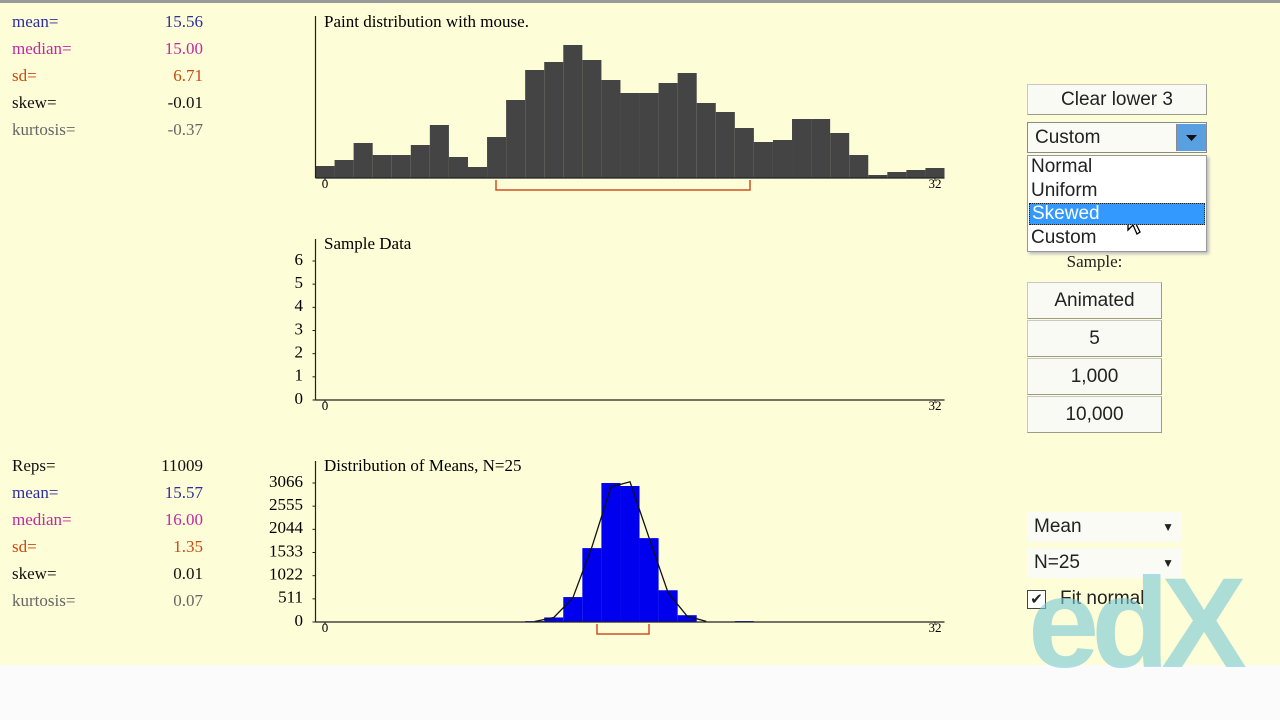 The width and height of the screenshot is (1280, 720). Describe the element at coordinates (1068, 137) in the screenshot. I see `select-value: Custom` at that location.